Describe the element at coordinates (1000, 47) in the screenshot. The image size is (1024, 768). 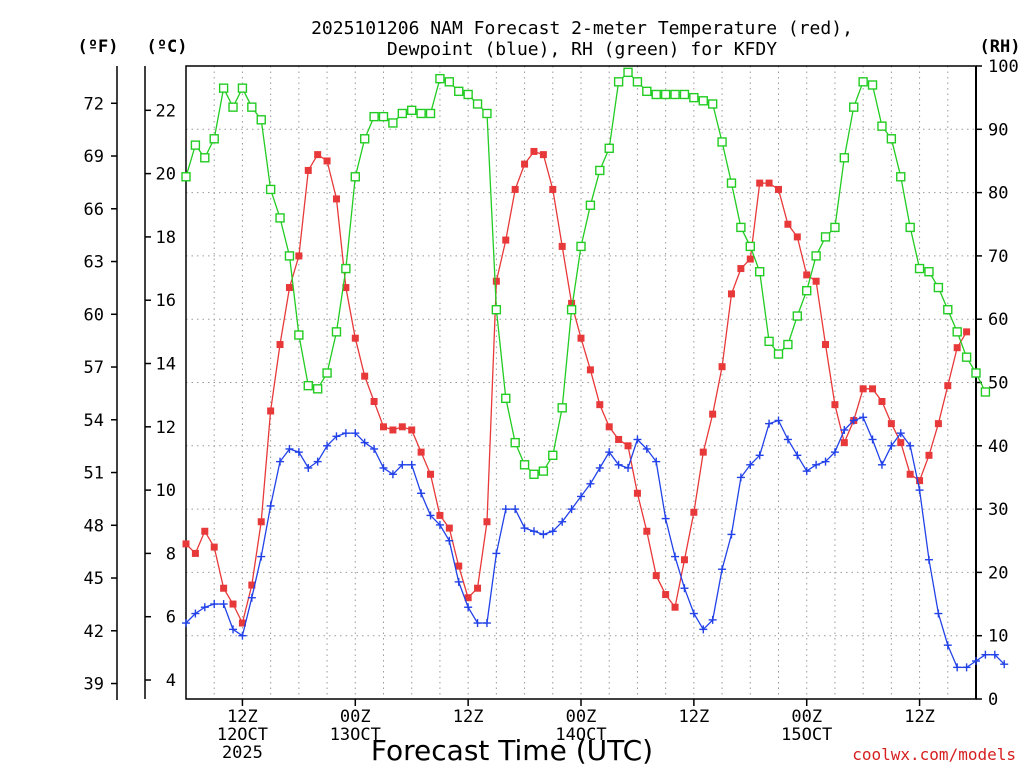
I see `rh-unit-label: (RH)` at that location.